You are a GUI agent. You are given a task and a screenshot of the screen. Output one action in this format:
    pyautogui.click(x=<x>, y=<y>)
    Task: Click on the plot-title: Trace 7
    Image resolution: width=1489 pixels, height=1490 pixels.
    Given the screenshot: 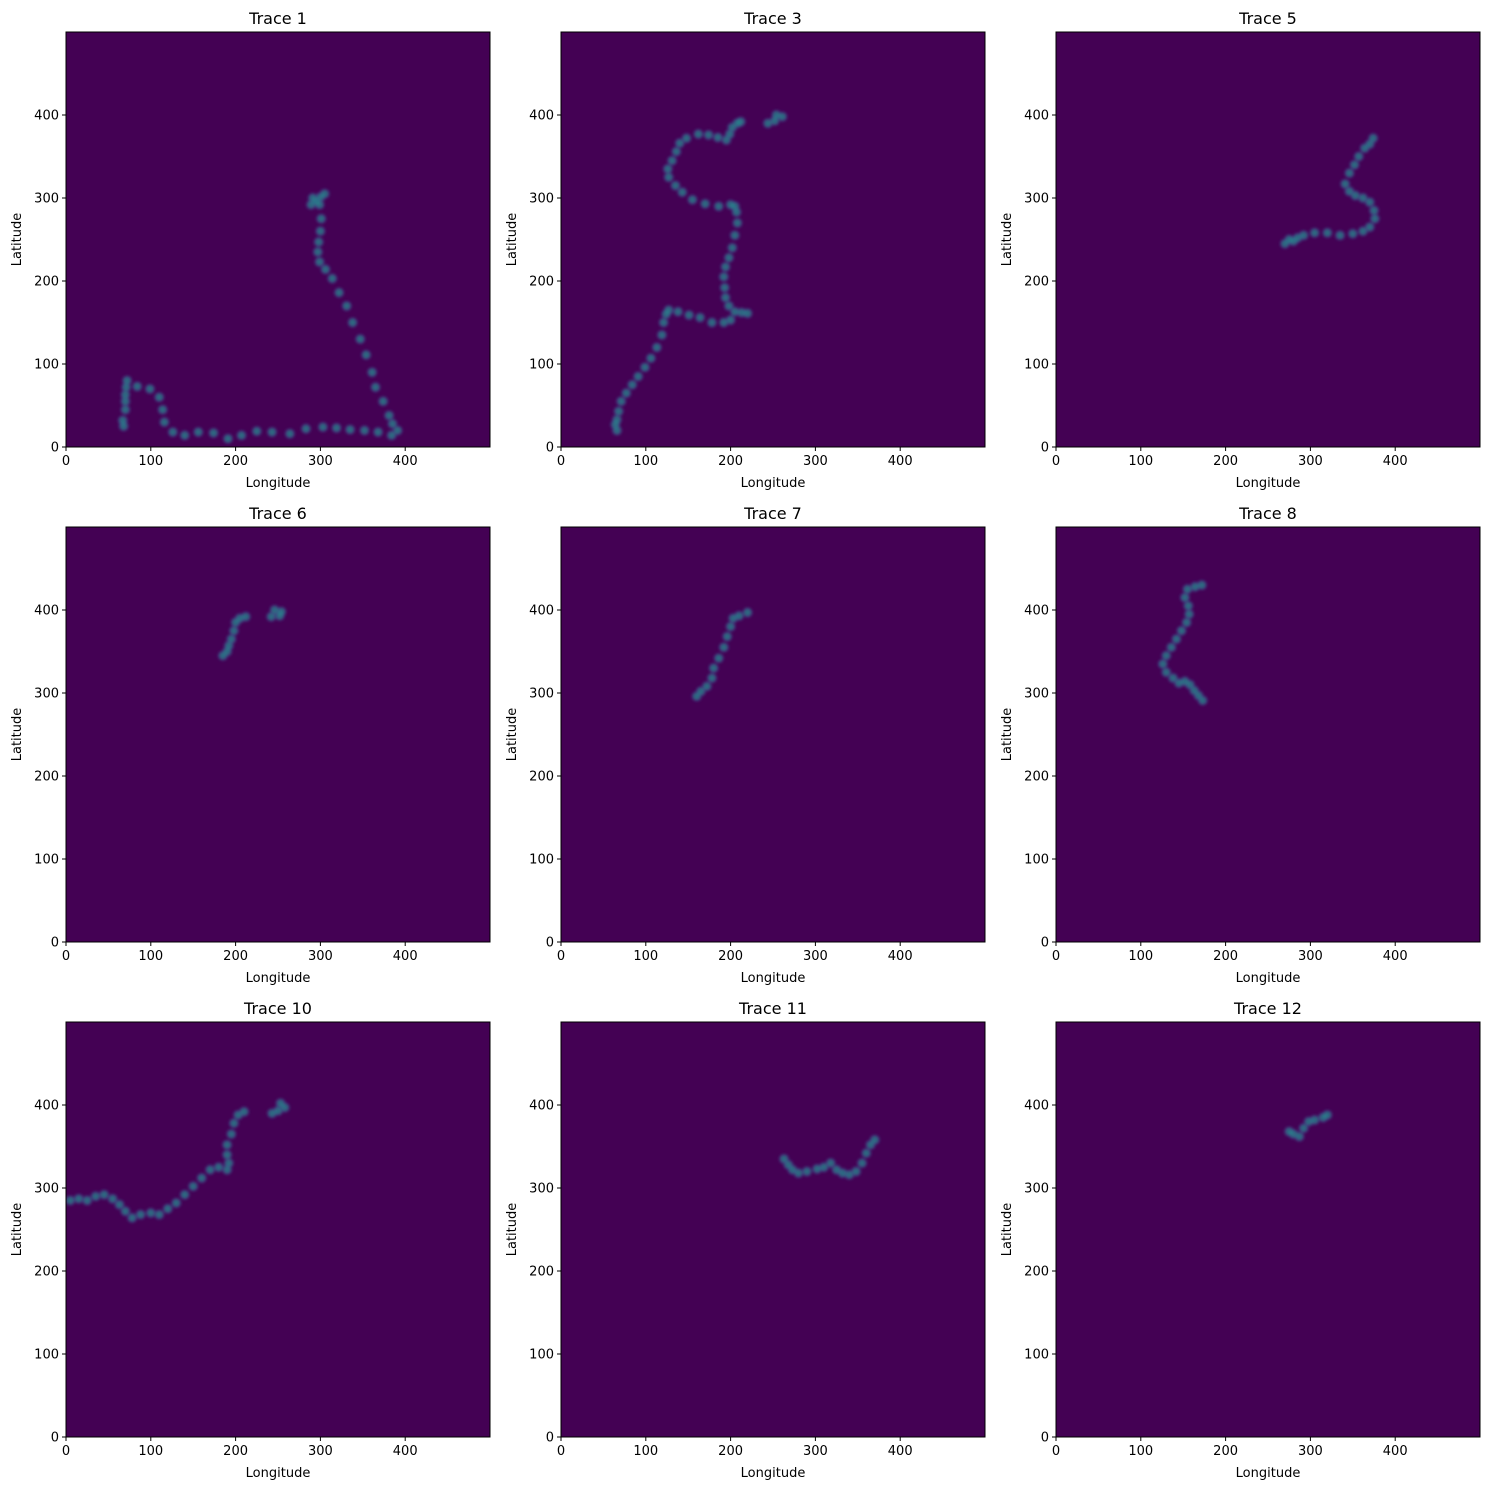 What is the action you would take?
    pyautogui.click(x=772, y=513)
    